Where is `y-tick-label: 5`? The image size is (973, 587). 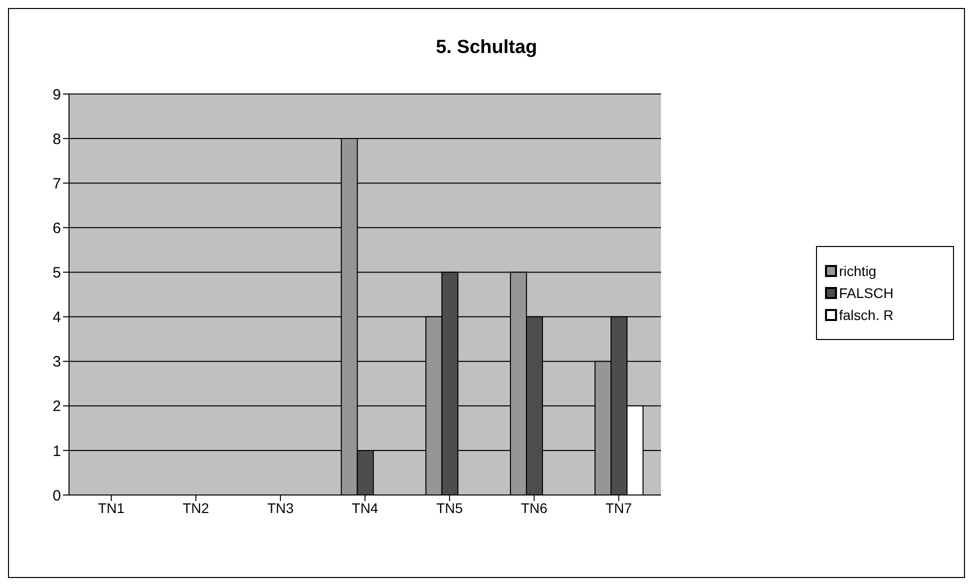 y-tick-label: 5 is located at coordinates (56, 273).